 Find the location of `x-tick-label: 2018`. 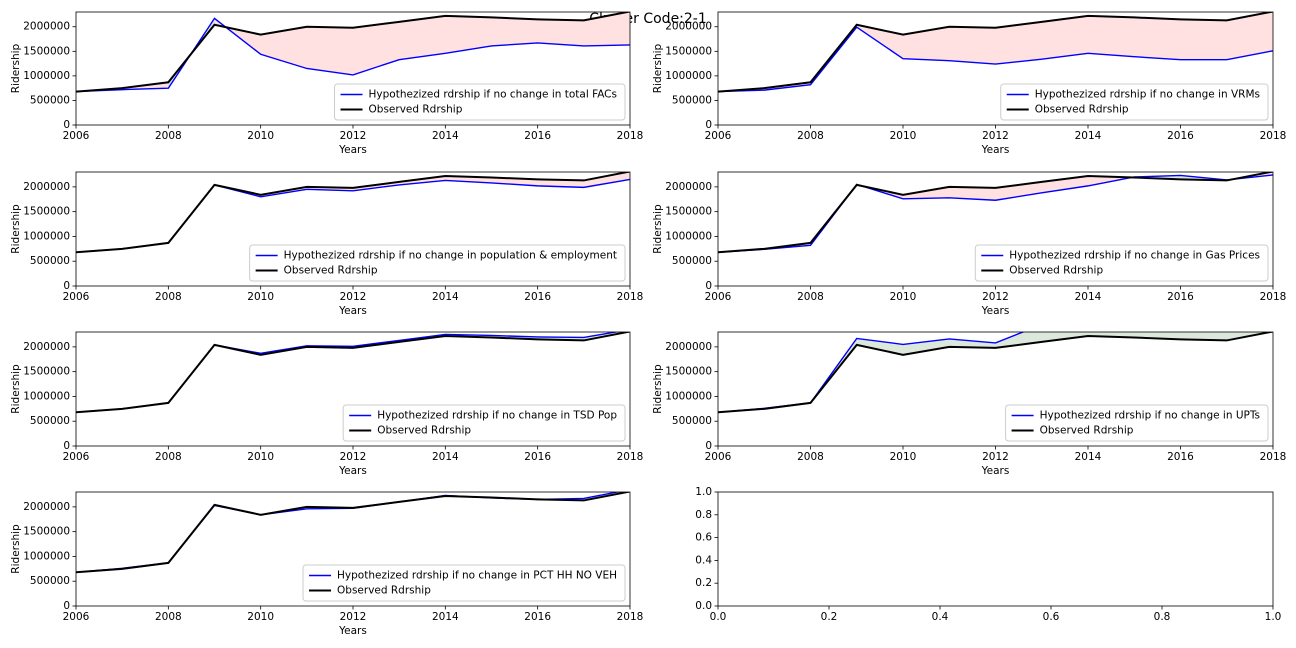

x-tick-label: 2018 is located at coordinates (630, 297).